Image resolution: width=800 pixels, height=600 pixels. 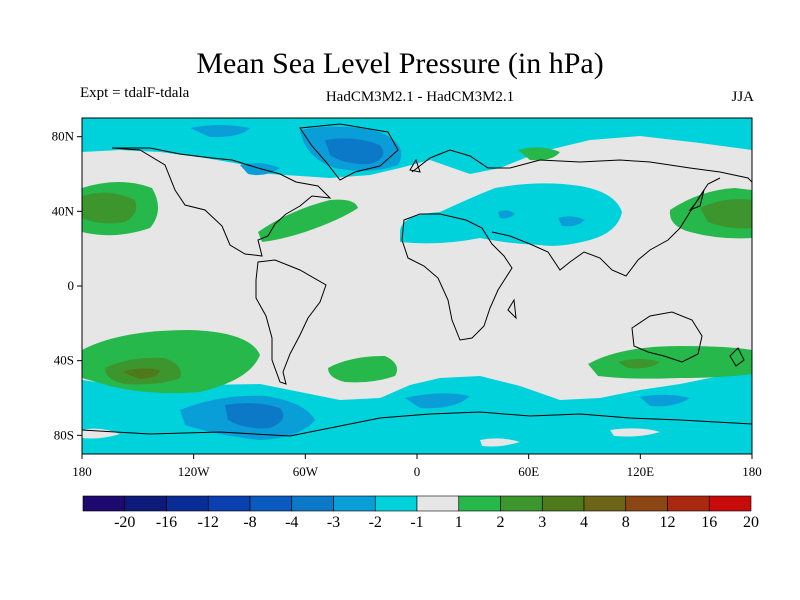 I want to click on north-america-coast, so click(x=221, y=202).